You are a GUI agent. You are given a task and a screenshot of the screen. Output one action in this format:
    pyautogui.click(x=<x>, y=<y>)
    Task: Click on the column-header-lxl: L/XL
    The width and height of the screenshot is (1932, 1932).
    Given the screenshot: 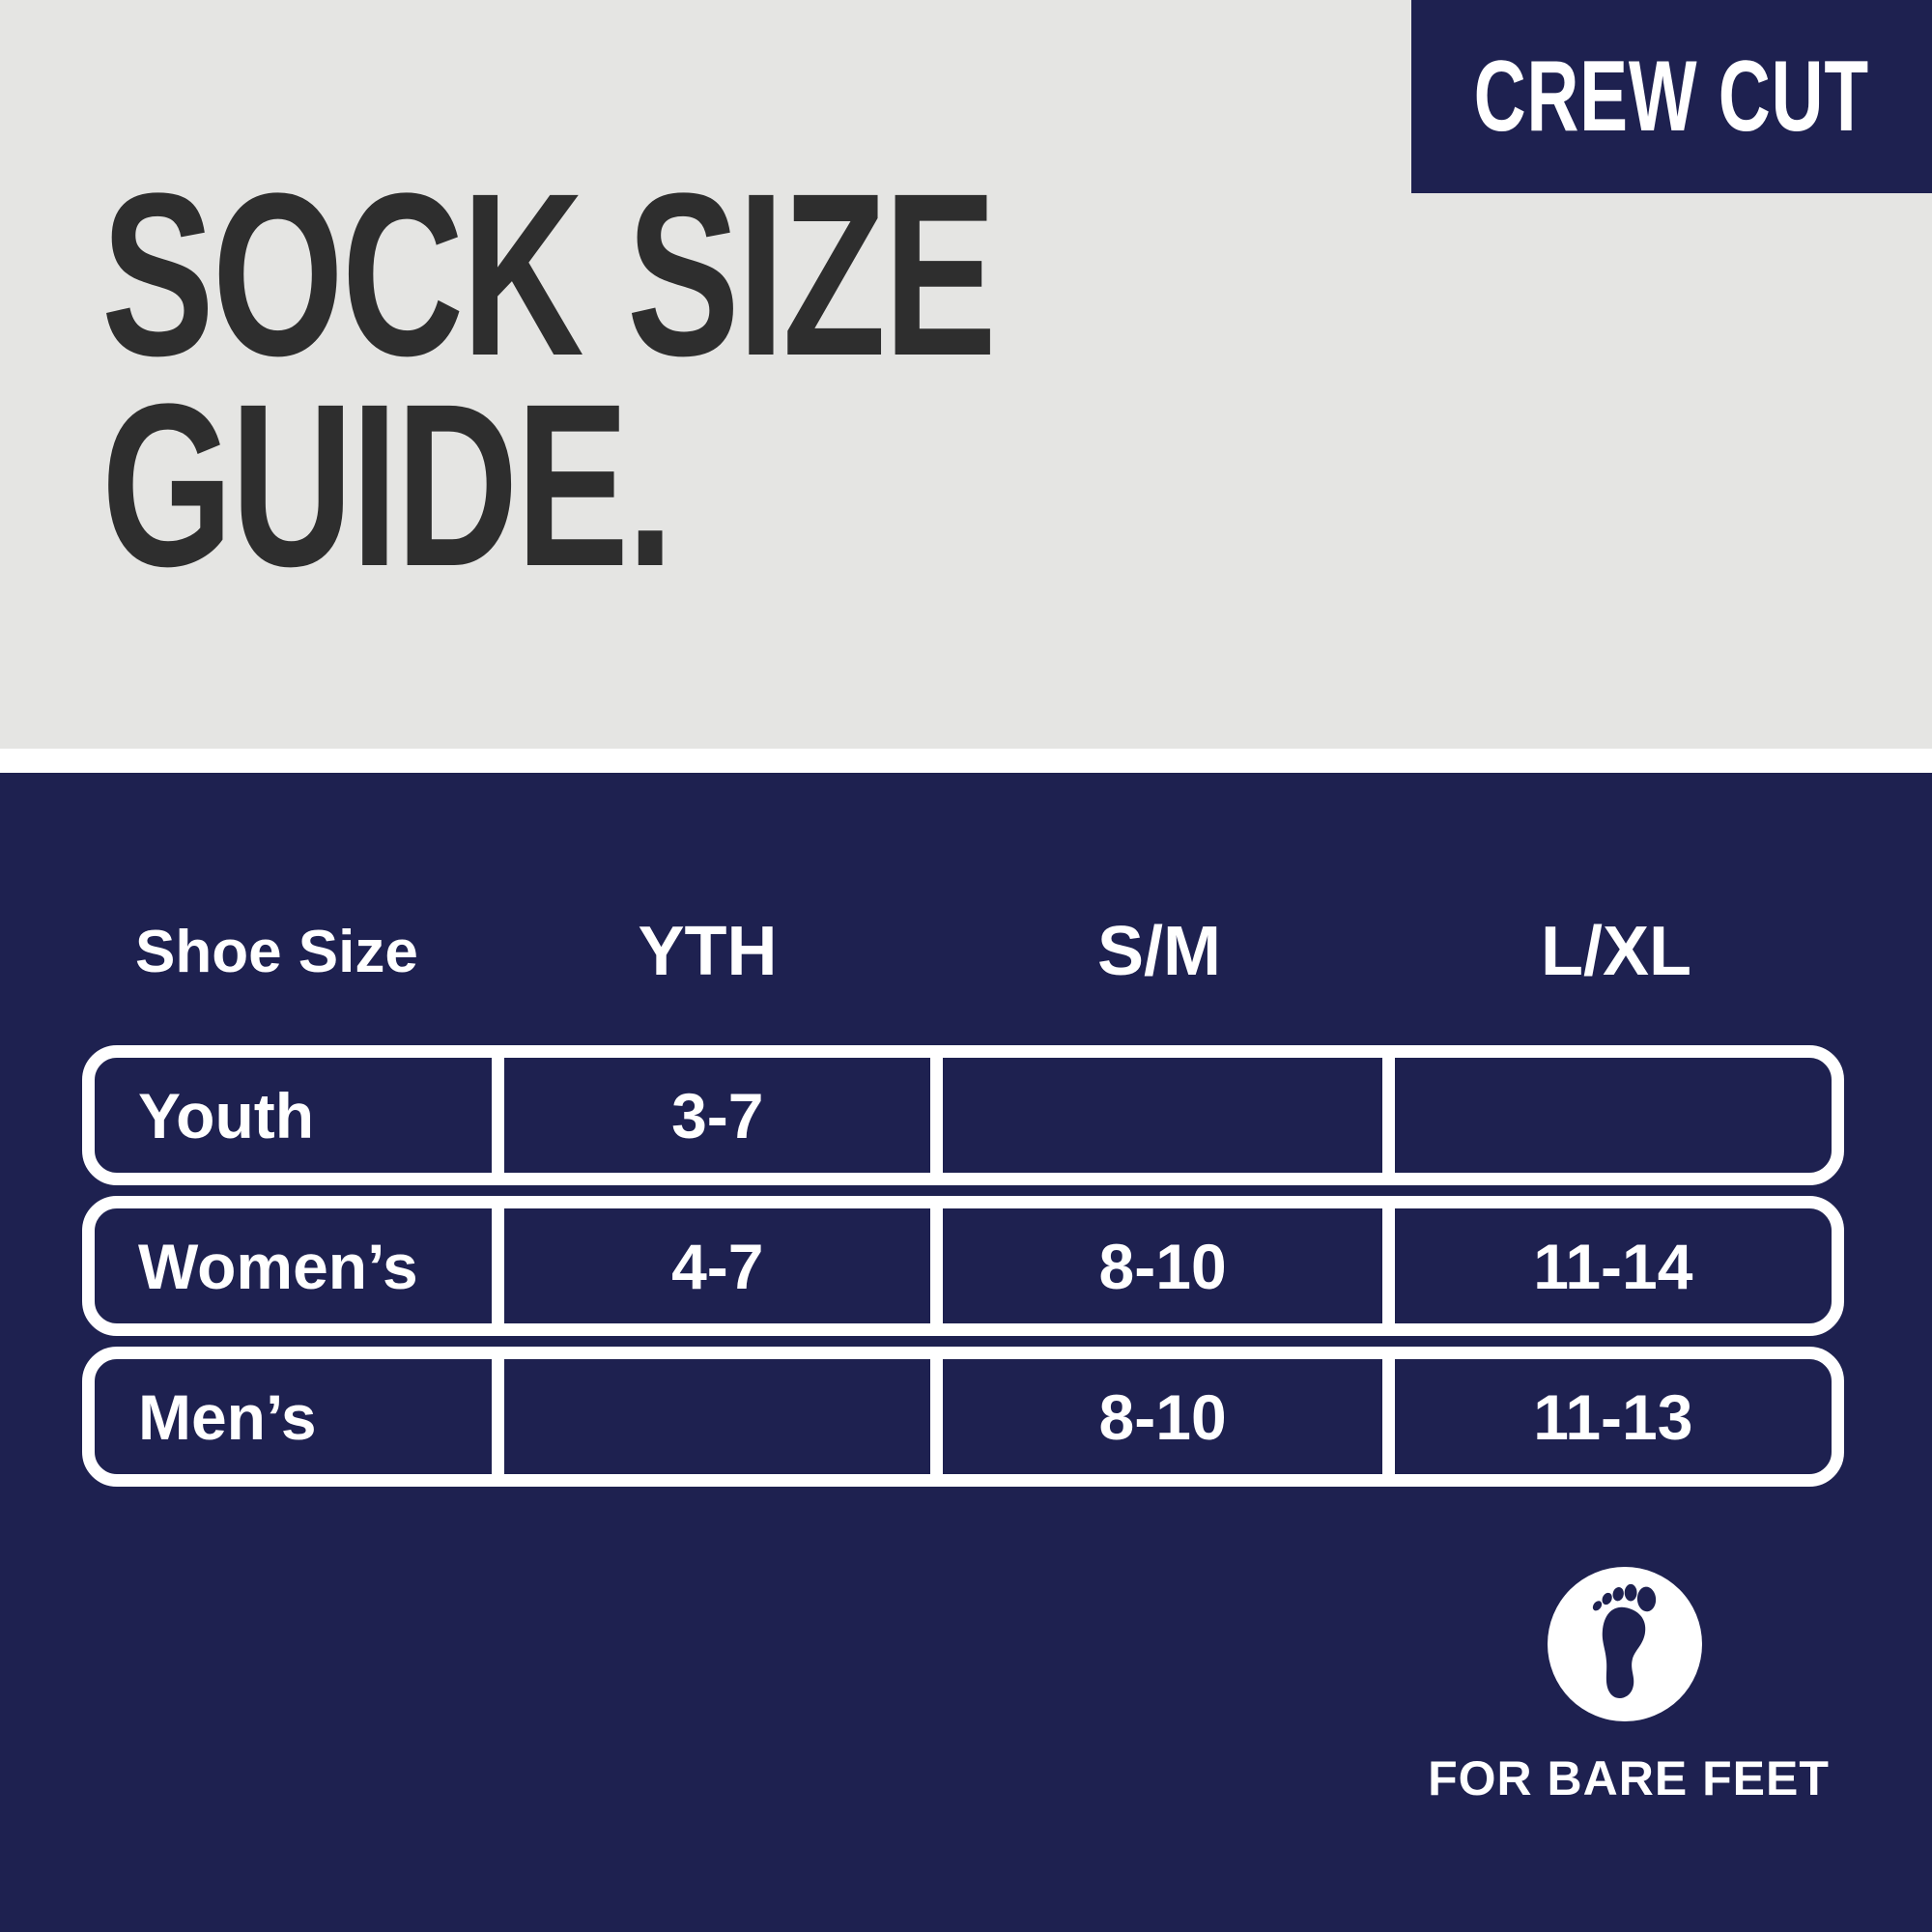 What is the action you would take?
    pyautogui.click(x=1616, y=951)
    